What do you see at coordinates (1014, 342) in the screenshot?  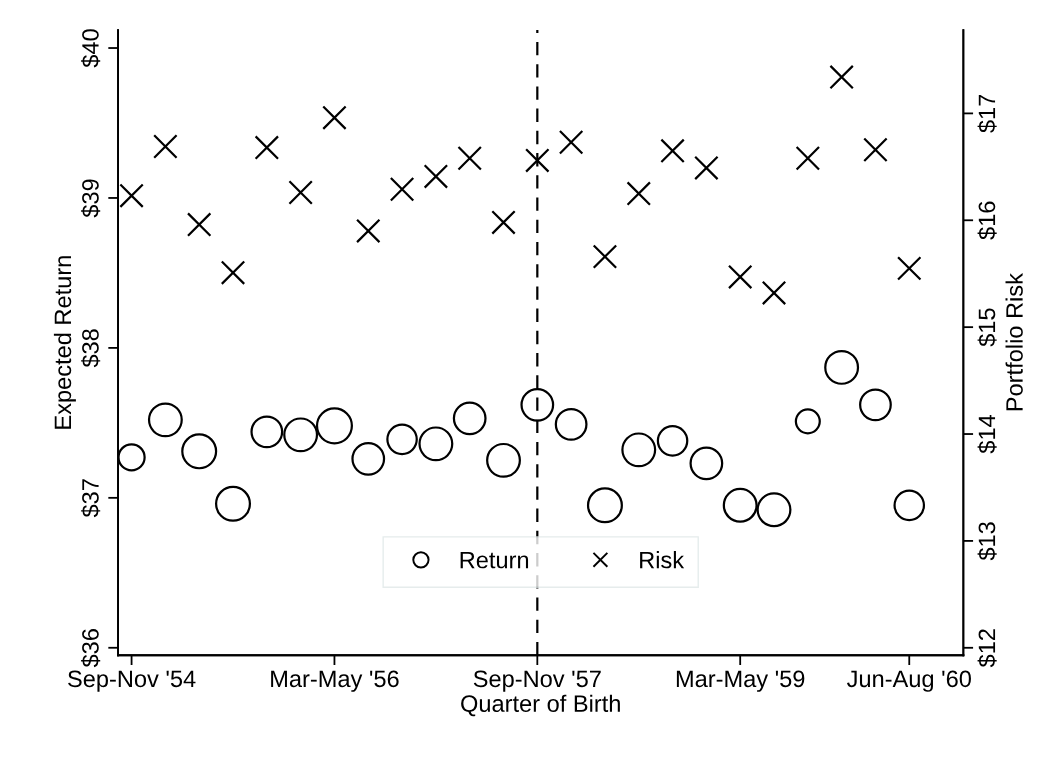 I see `y2-axis-title: Portfolio Risk` at bounding box center [1014, 342].